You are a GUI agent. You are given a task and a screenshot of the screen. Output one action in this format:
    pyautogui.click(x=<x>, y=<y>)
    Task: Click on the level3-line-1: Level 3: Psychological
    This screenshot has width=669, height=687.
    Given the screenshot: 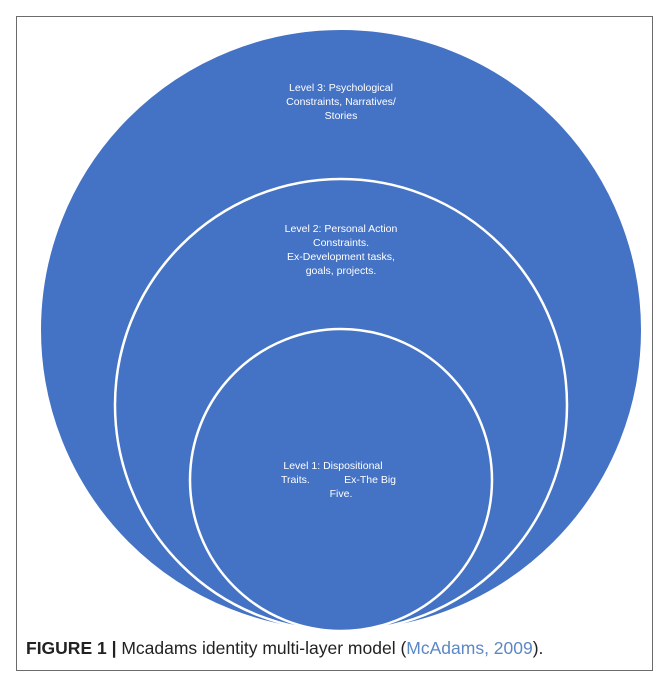 What is the action you would take?
    pyautogui.click(x=341, y=88)
    